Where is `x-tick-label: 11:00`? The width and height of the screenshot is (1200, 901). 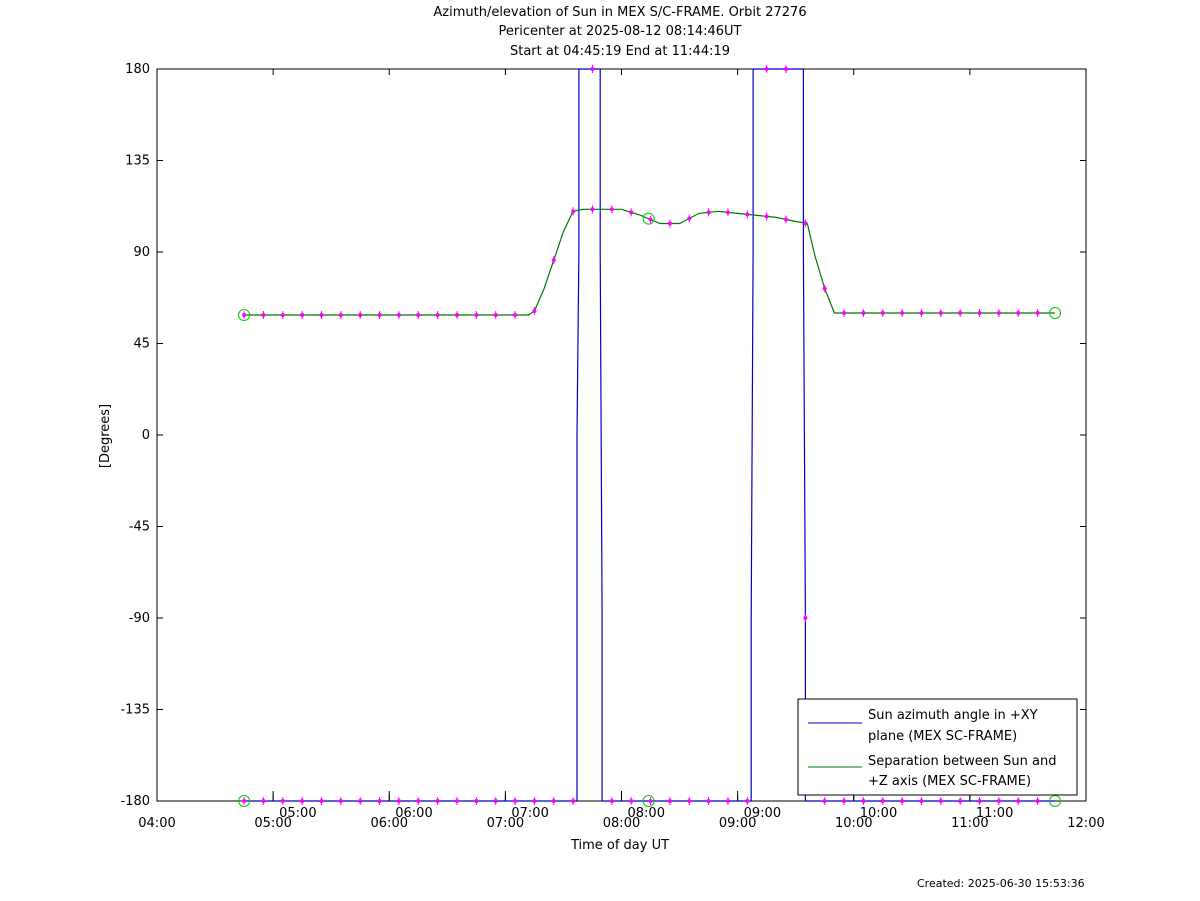
x-tick-label: 11:00 is located at coordinates (969, 823).